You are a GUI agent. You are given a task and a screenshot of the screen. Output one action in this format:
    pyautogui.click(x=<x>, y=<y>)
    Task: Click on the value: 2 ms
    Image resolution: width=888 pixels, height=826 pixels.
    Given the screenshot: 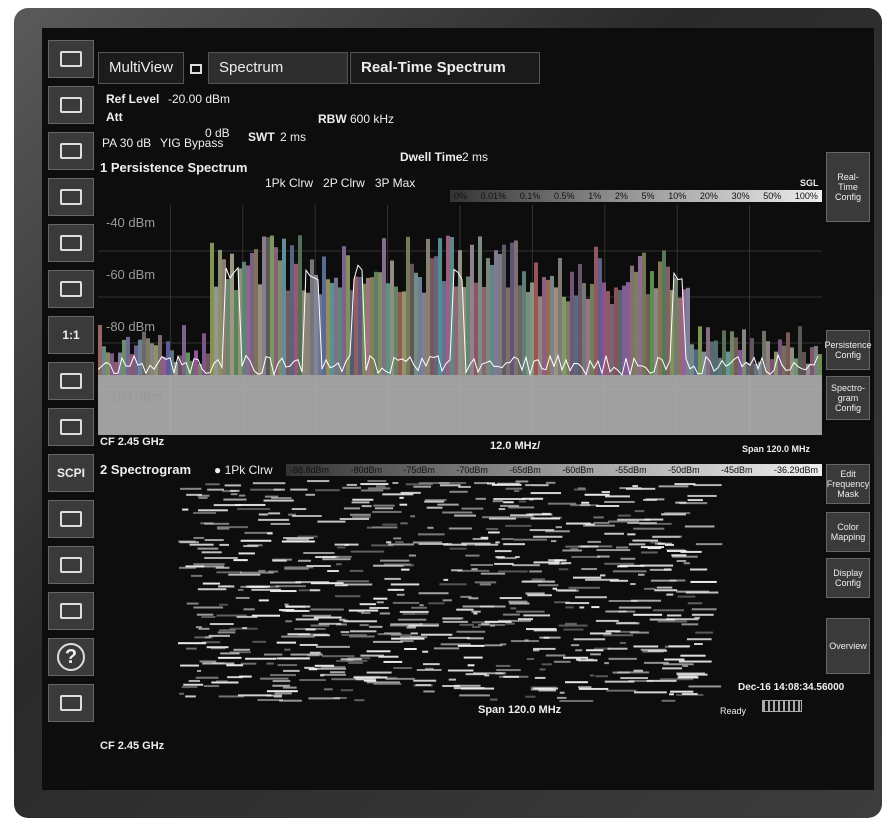 What is the action you would take?
    pyautogui.click(x=293, y=137)
    